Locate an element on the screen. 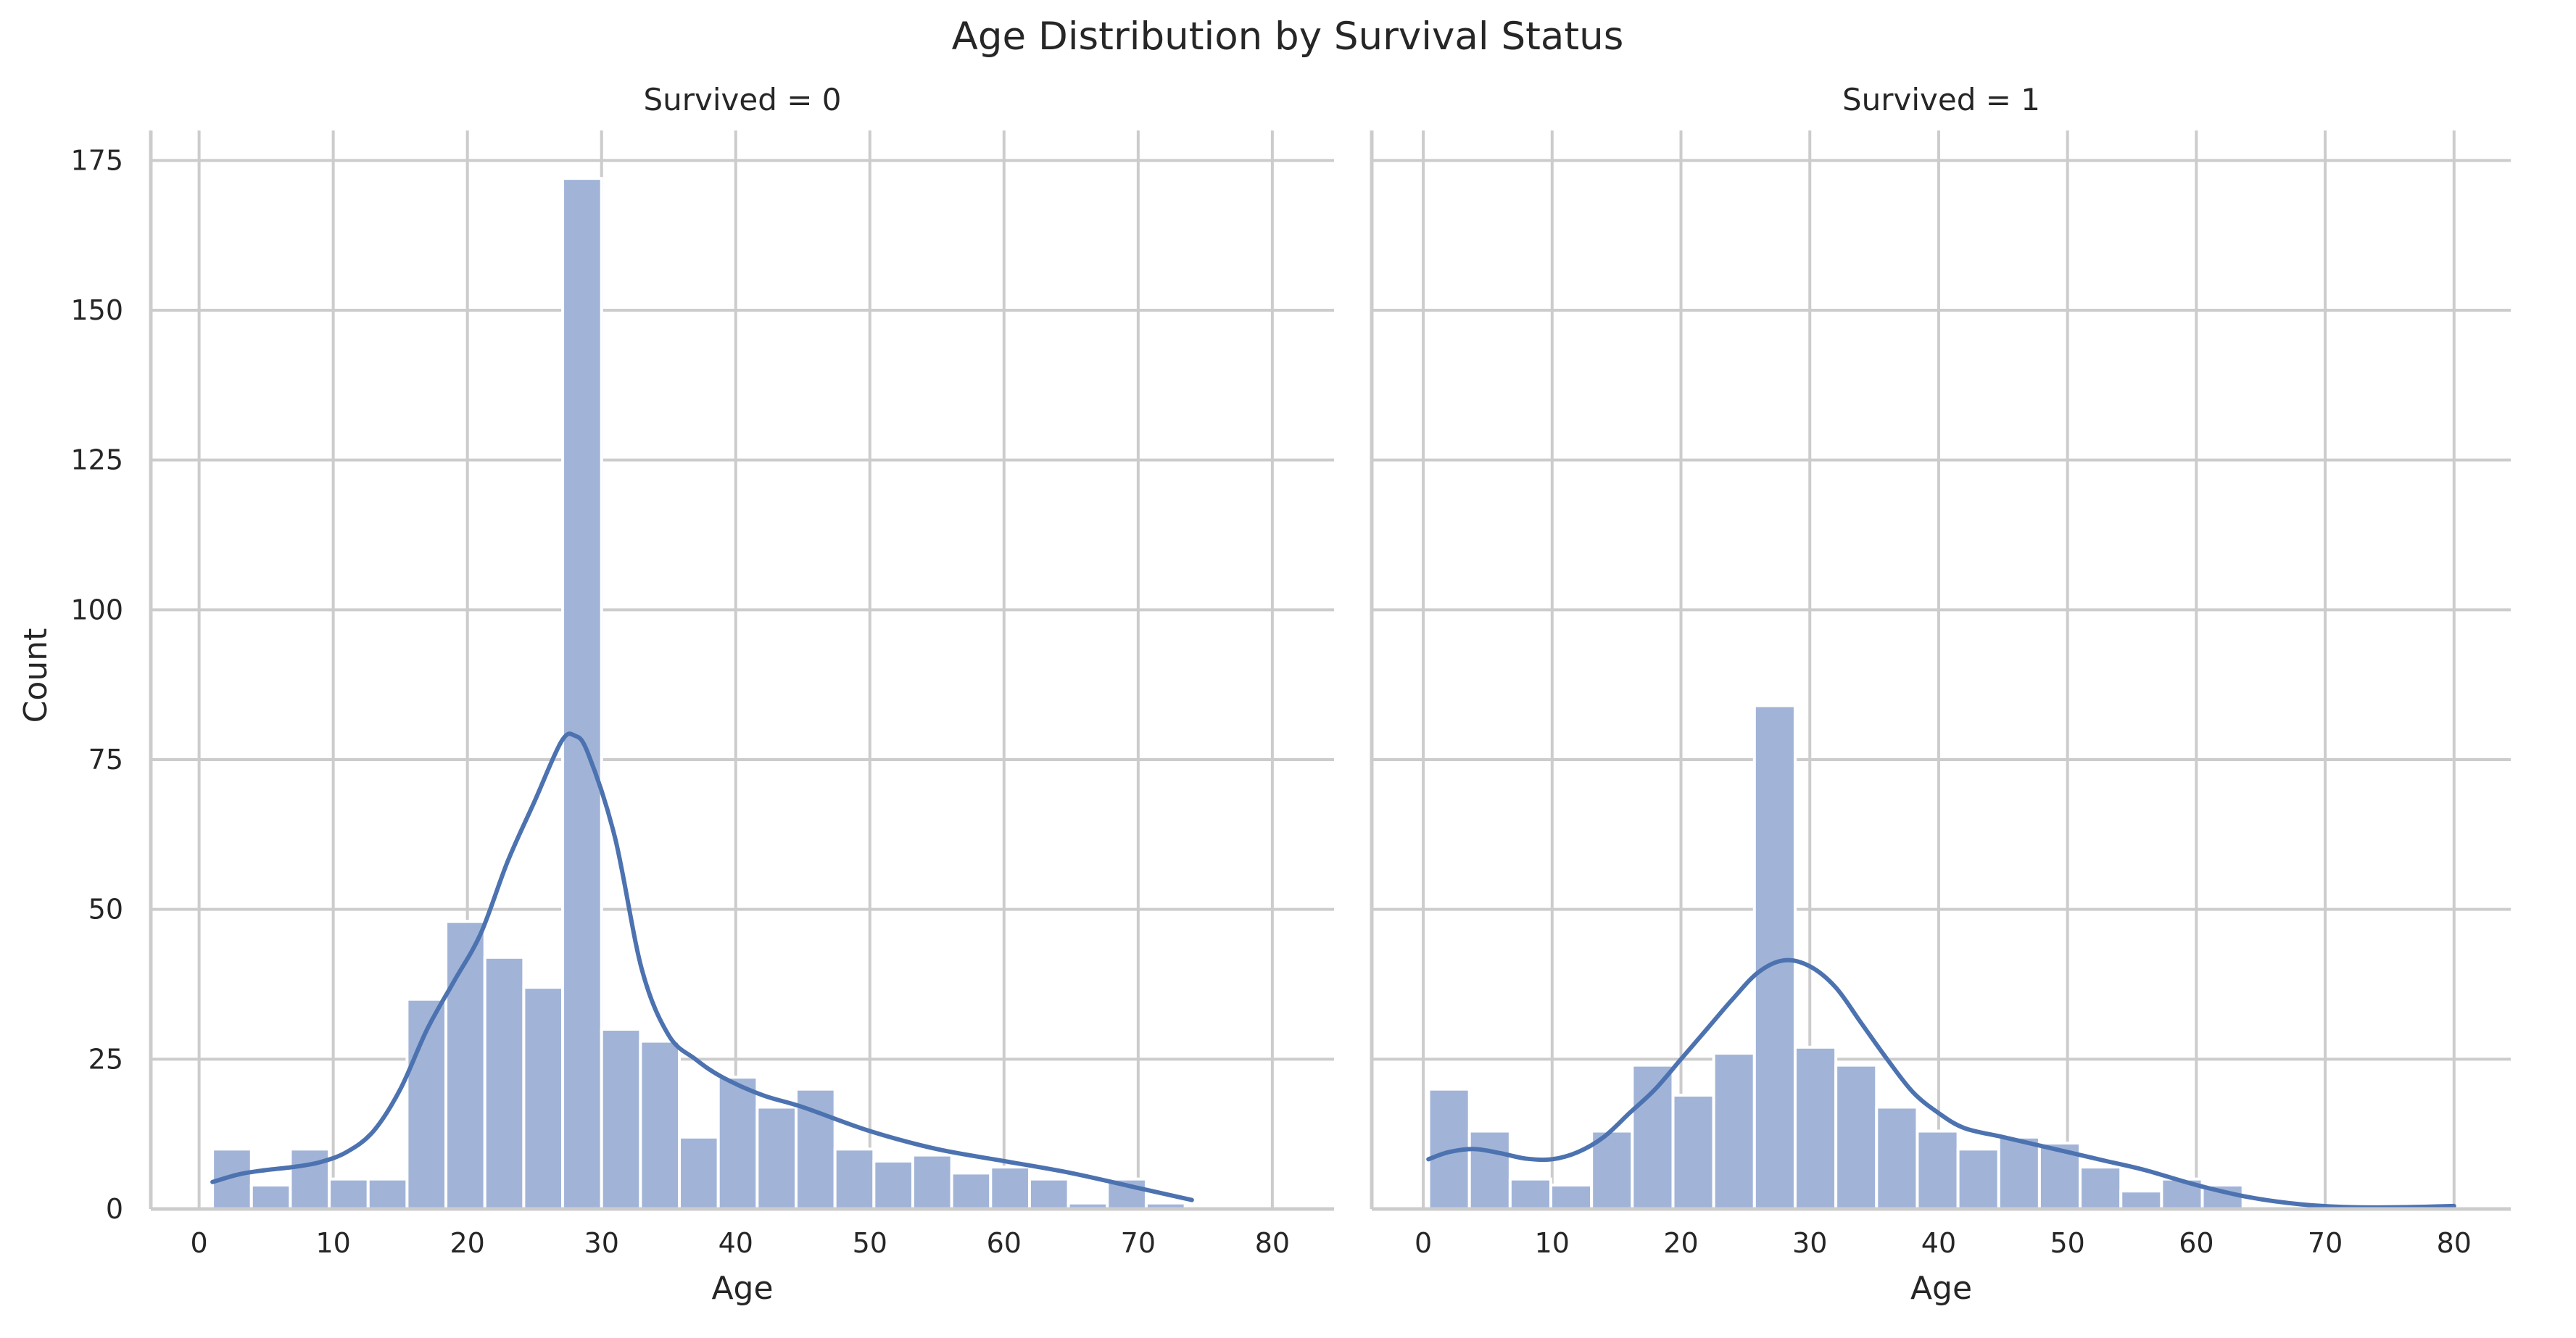  y-tick-label: 25 is located at coordinates (105, 1059).